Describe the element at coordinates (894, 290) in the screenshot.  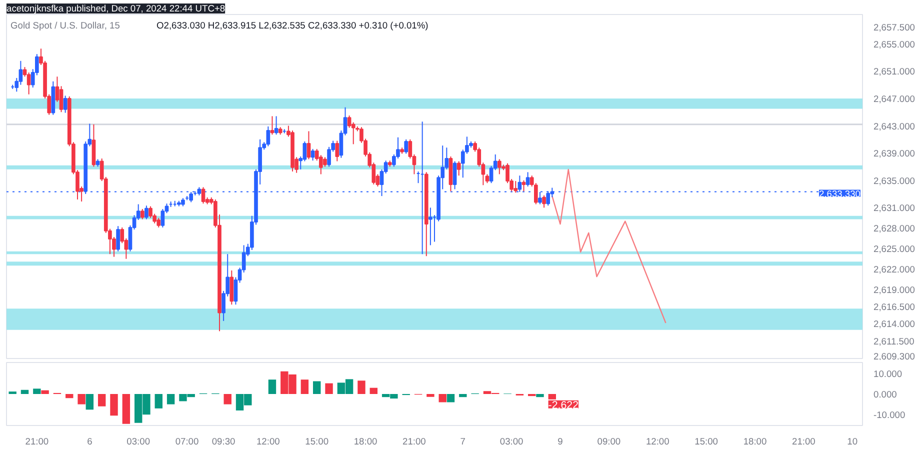
I see `y-tick-label: 2,619.000` at that location.